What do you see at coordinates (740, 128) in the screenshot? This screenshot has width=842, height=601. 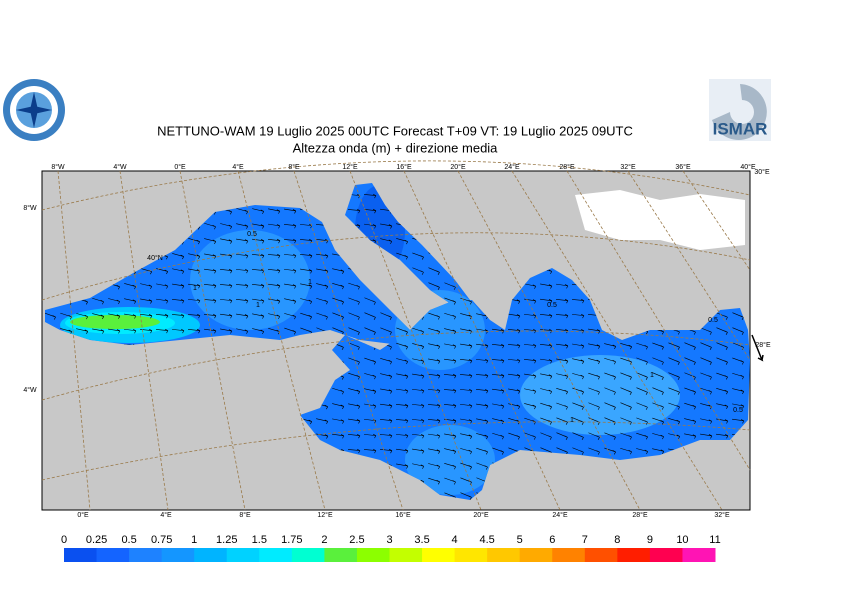 I see `logo-text: ISMAR` at bounding box center [740, 128].